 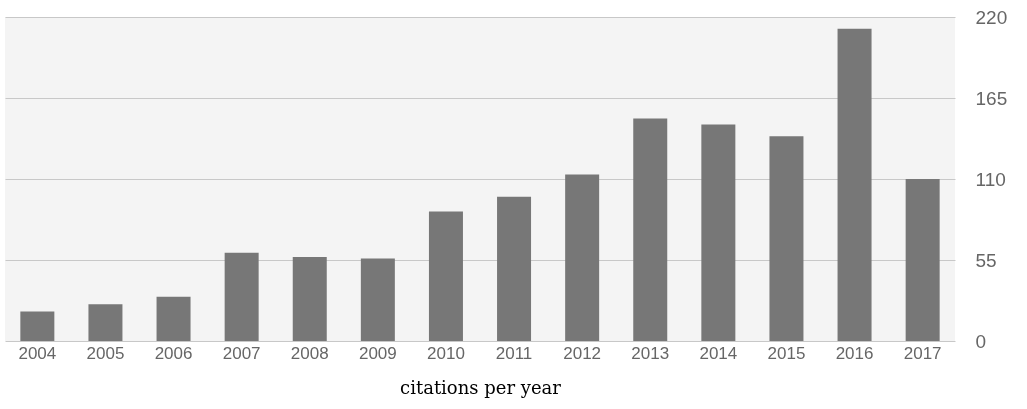 I want to click on x-tick-label: 2004, so click(x=37, y=353).